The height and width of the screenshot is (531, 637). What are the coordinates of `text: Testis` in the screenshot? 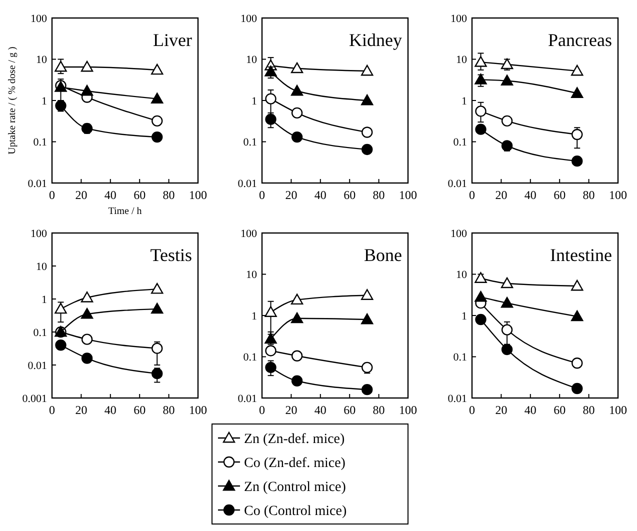 It's located at (171, 255).